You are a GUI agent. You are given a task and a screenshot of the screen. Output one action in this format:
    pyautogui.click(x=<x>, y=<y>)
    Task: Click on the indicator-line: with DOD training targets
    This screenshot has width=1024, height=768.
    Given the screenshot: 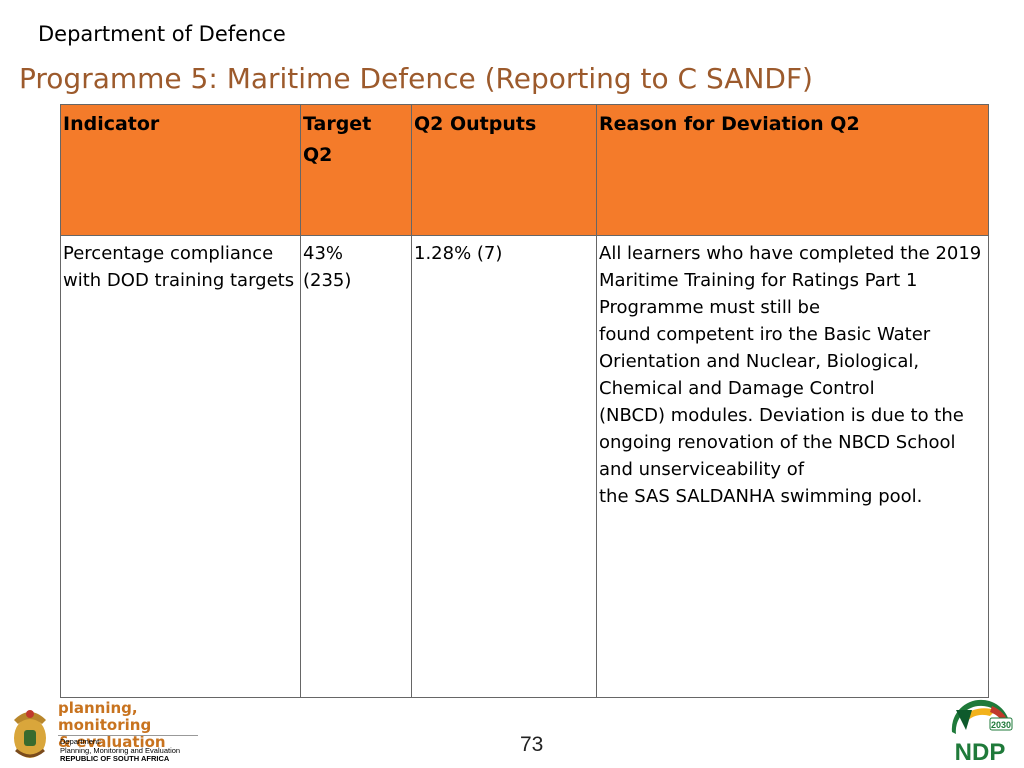 What is the action you would take?
    pyautogui.click(x=179, y=280)
    